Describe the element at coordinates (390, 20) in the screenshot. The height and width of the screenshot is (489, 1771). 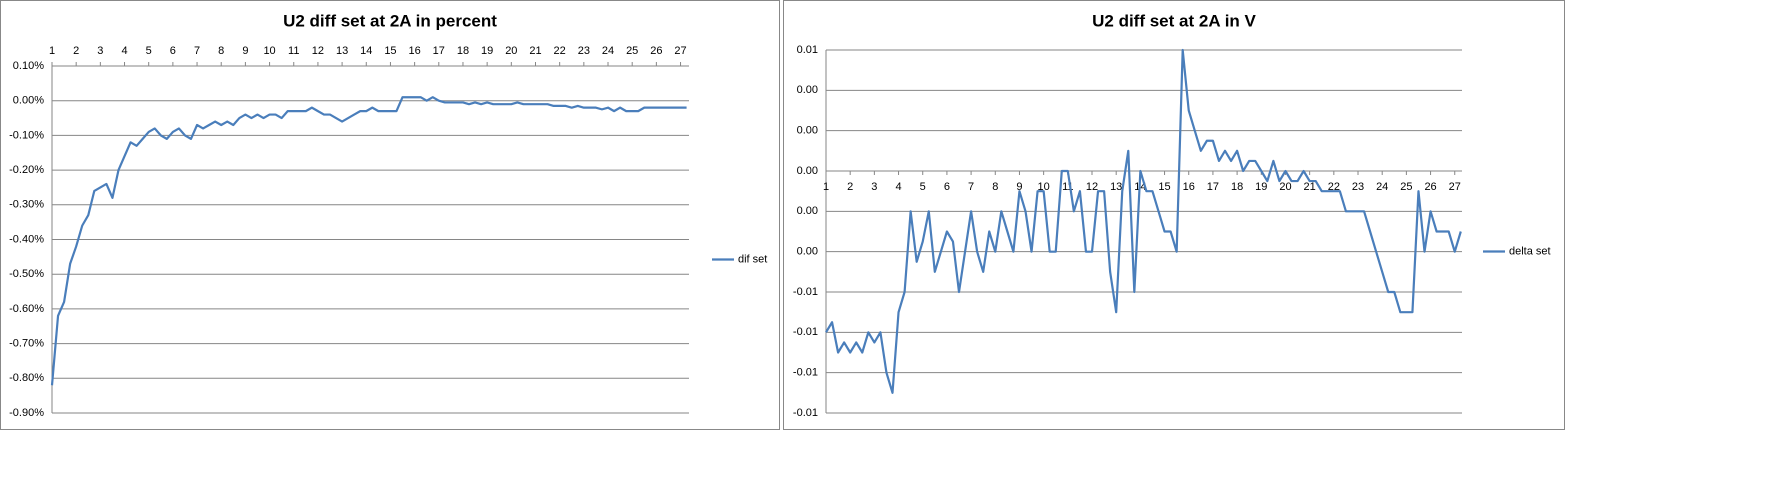
I see `chart-title: U2 diff set at 2A in percent` at that location.